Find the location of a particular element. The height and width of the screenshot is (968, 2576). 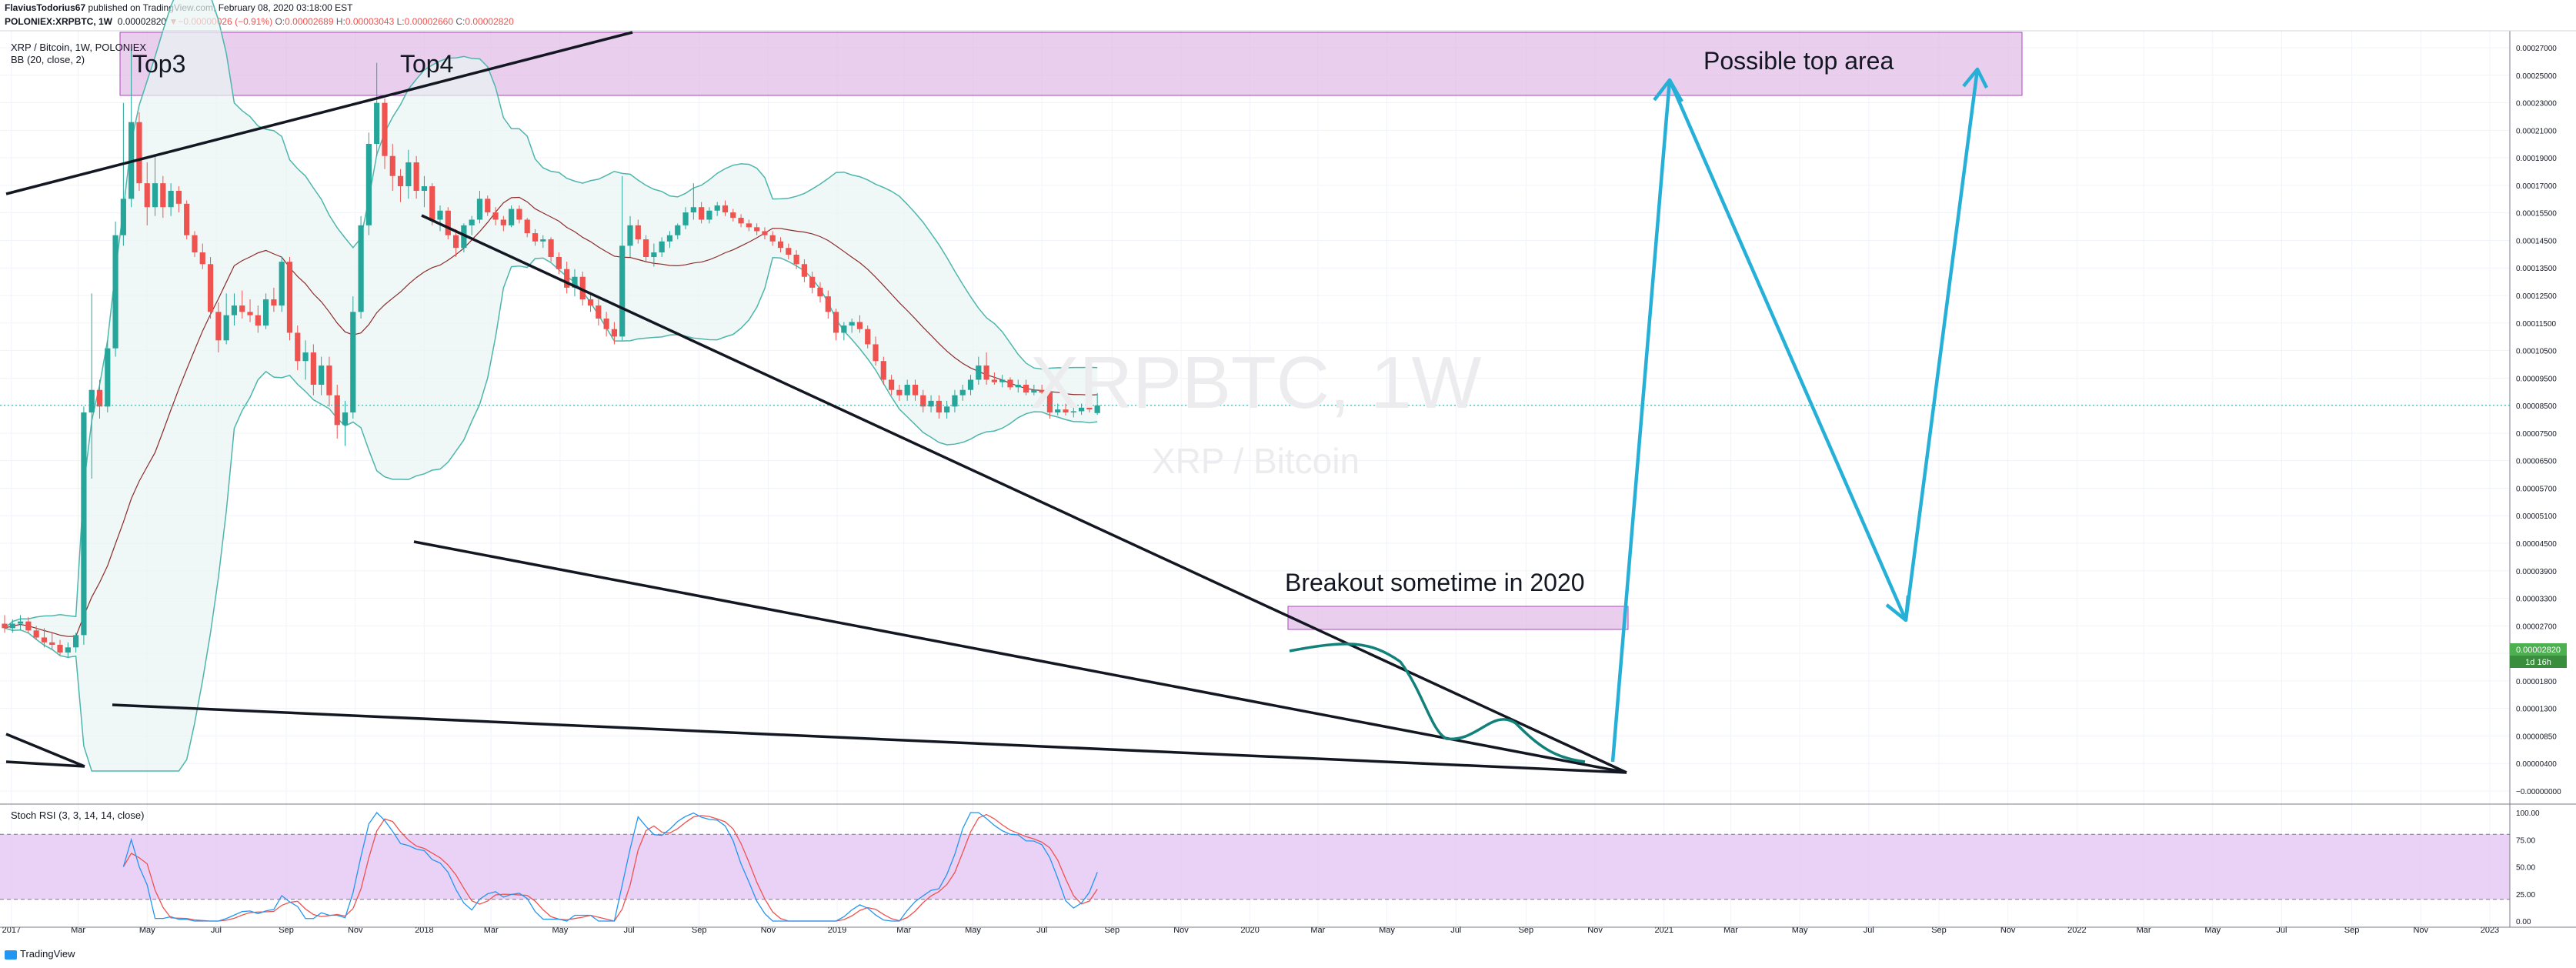

time-tick-label: 2017 is located at coordinates (12, 930).